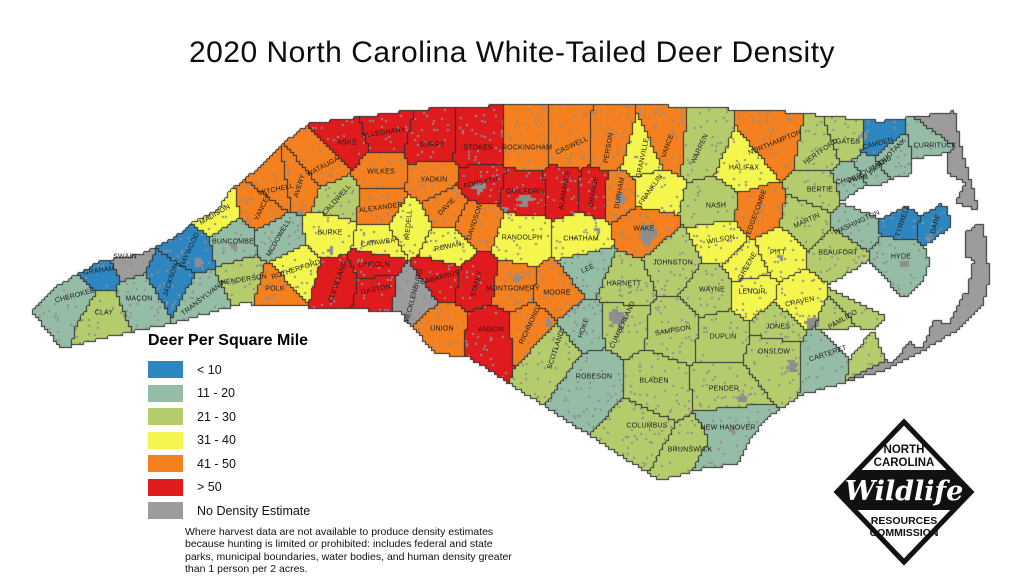  What do you see at coordinates (228, 340) in the screenshot?
I see `legend-title: Deer Per Square Mile` at bounding box center [228, 340].